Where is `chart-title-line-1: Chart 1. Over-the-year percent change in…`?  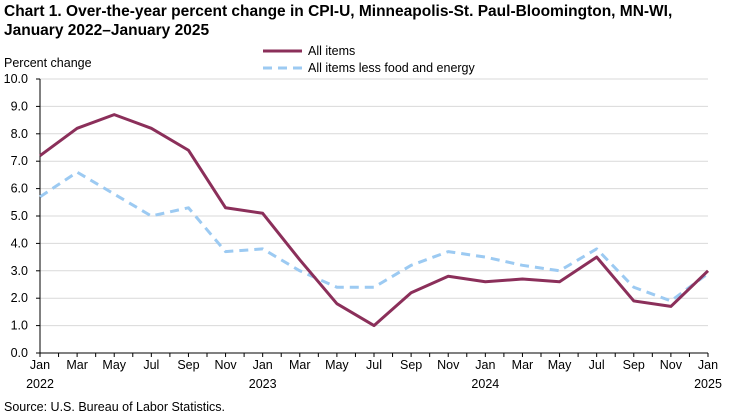
chart-title-line-1: Chart 1. Over-the-year percent change in… is located at coordinates (338, 11).